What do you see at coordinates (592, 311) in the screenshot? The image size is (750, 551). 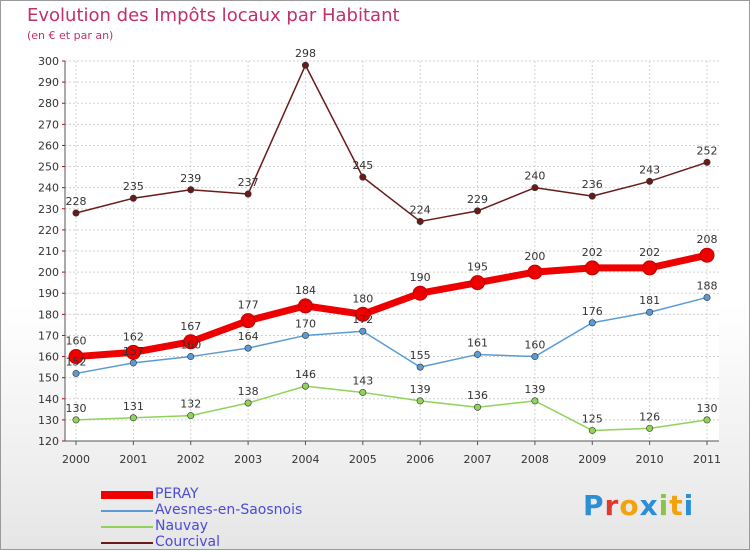 I see `data-label-avesnes-en-saosnois: 176` at bounding box center [592, 311].